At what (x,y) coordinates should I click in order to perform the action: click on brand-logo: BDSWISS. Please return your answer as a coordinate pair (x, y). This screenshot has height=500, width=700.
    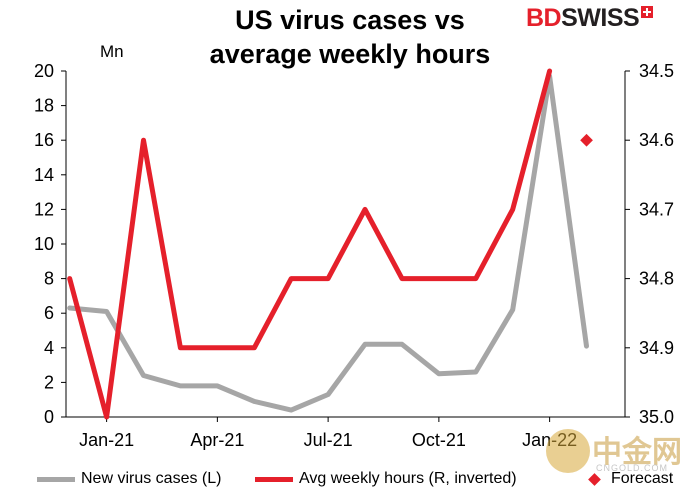
    Looking at the image, I should click on (590, 18).